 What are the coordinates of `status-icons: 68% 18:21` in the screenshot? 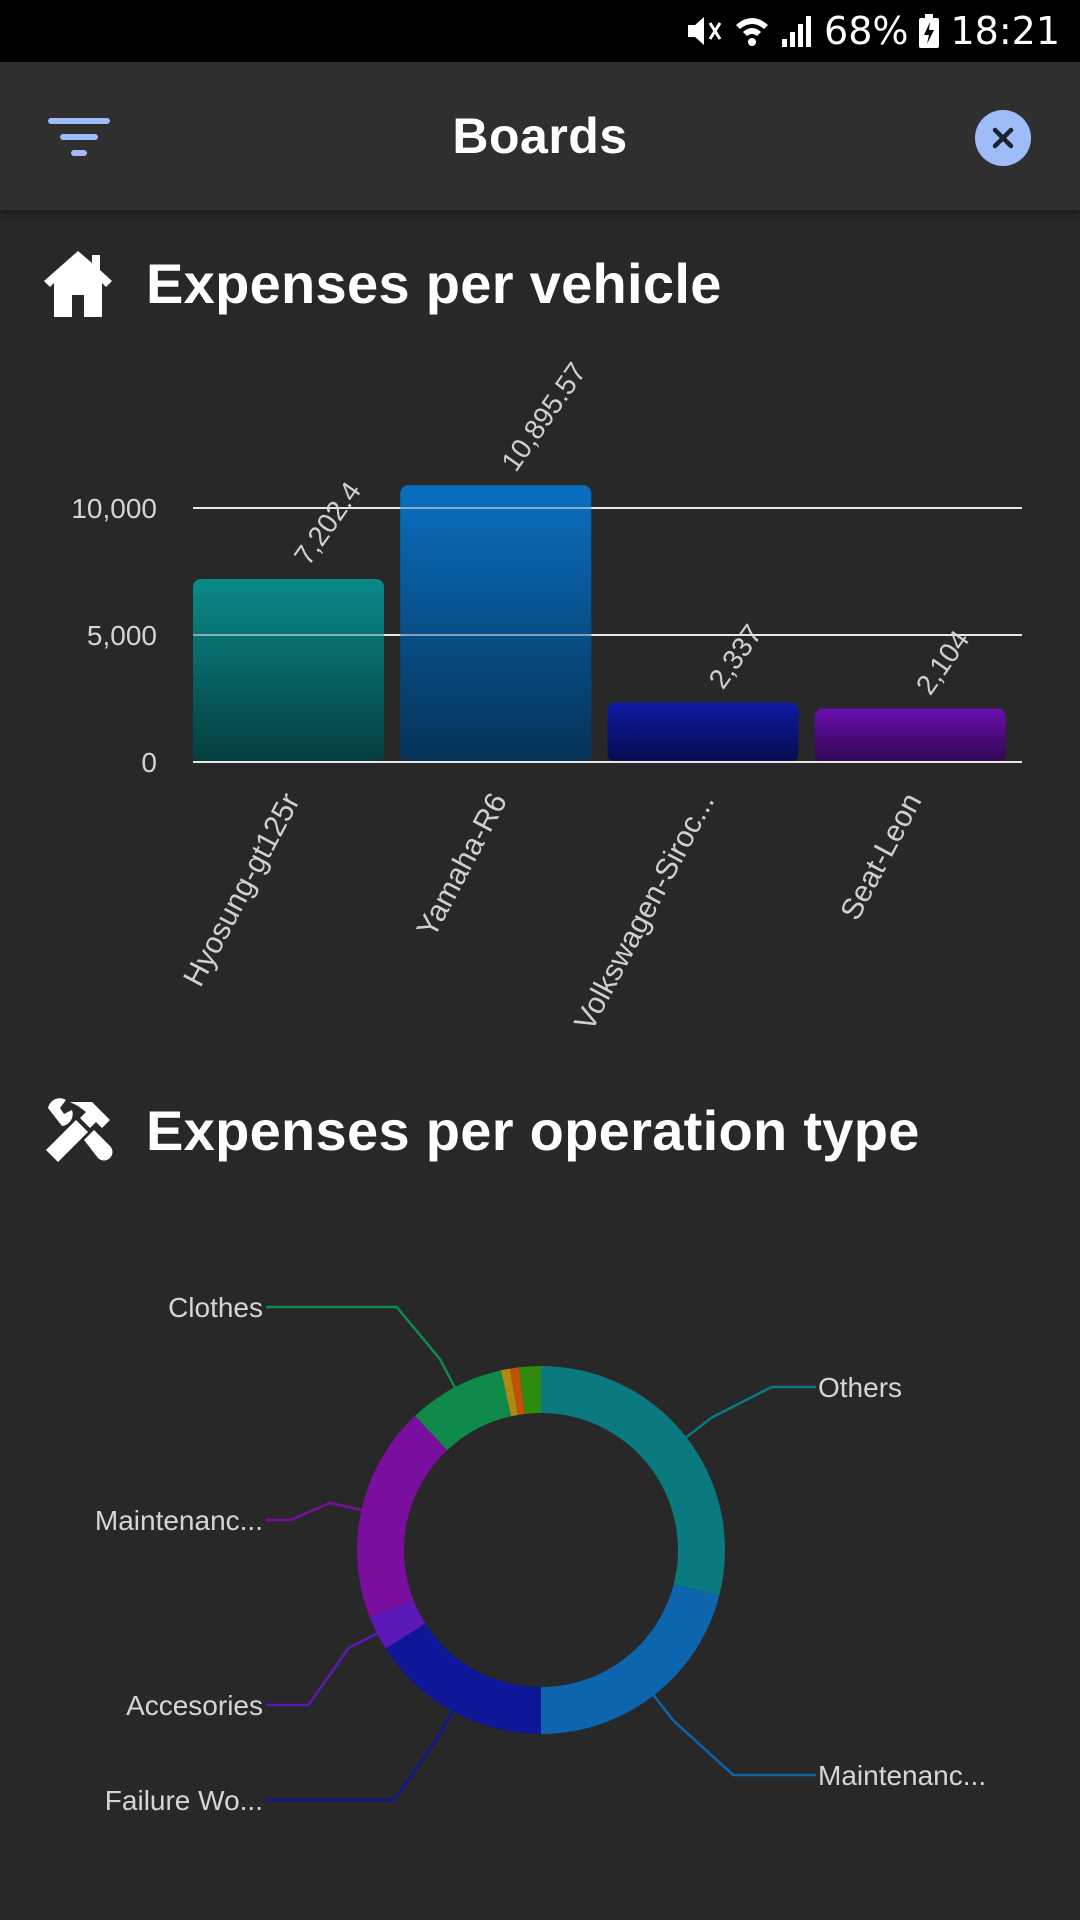 It's located at (872, 31).